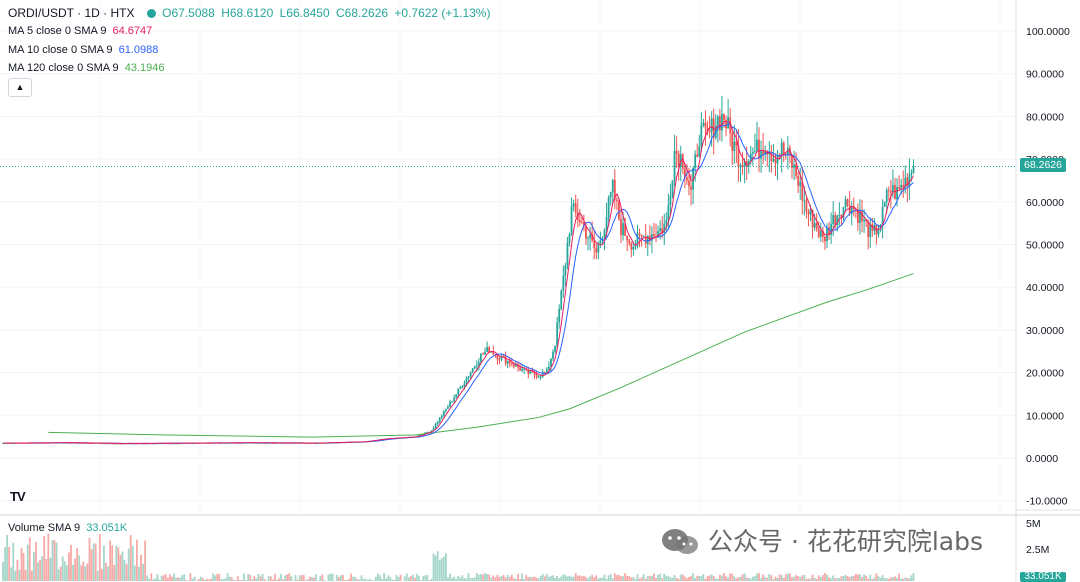  I want to click on symbol-label: ORDI/USDT · 1D · HTX, so click(71, 13).